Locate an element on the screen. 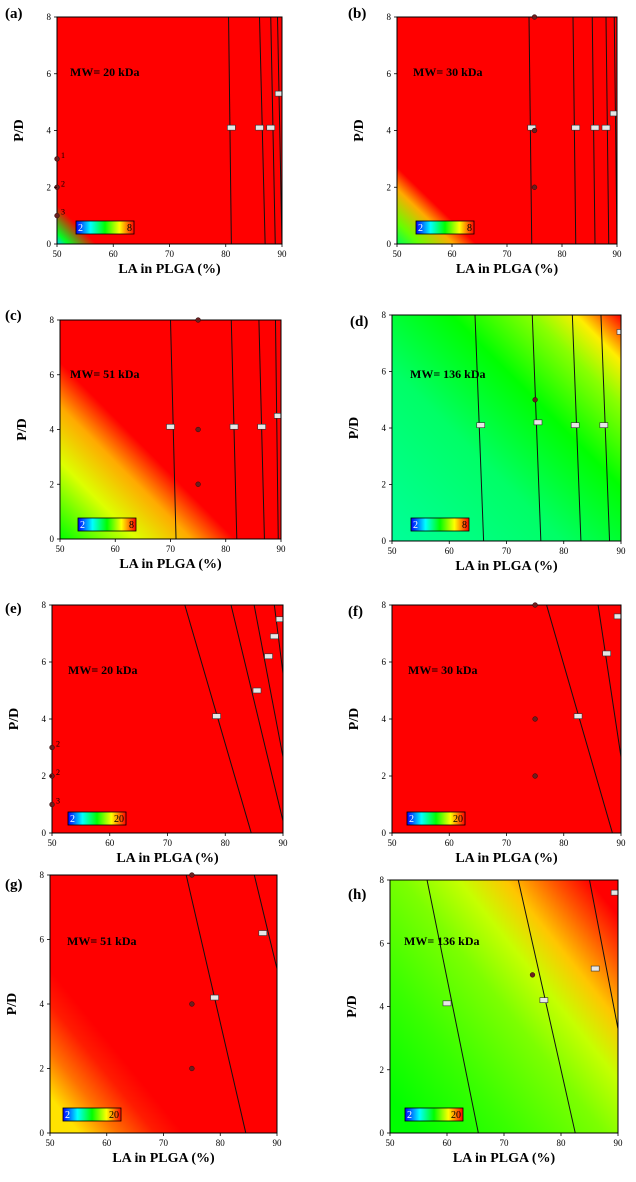  design-point-label: 3 is located at coordinates (63, 212).